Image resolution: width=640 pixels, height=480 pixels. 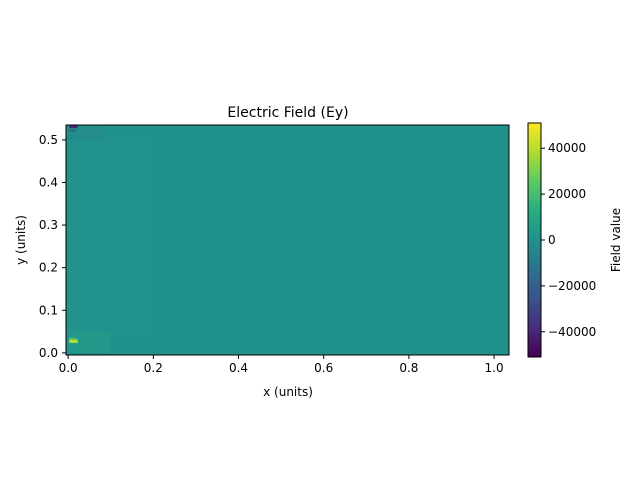 I want to click on y-tick-label: 0.1, so click(x=48, y=310).